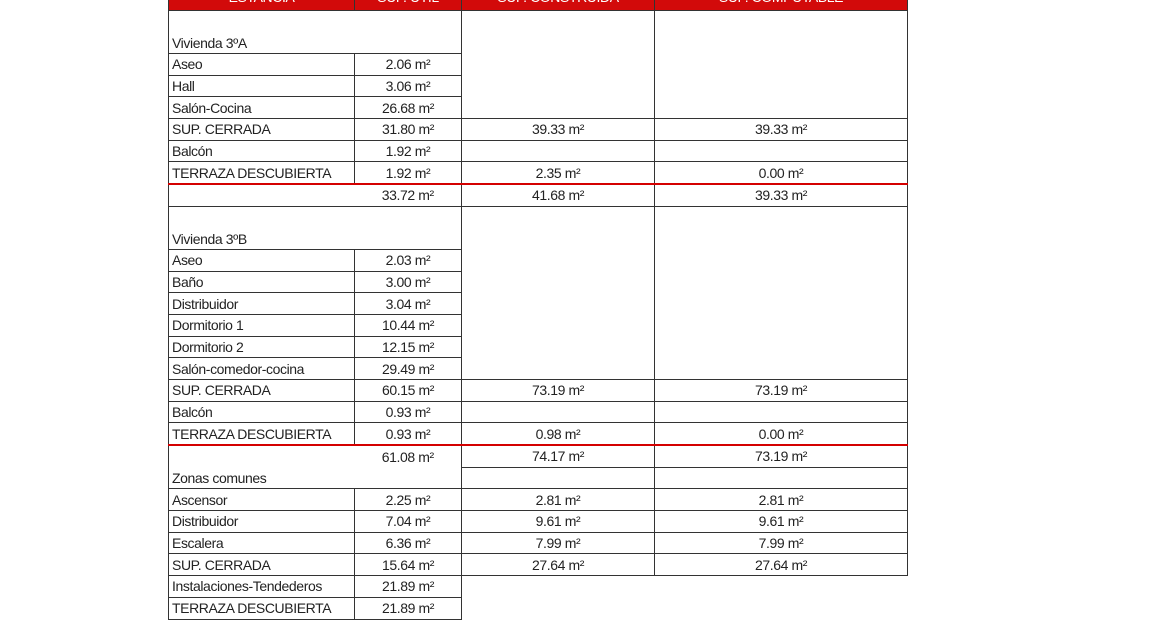  I want to click on room-sup-util: 15.64 m², so click(408, 565).